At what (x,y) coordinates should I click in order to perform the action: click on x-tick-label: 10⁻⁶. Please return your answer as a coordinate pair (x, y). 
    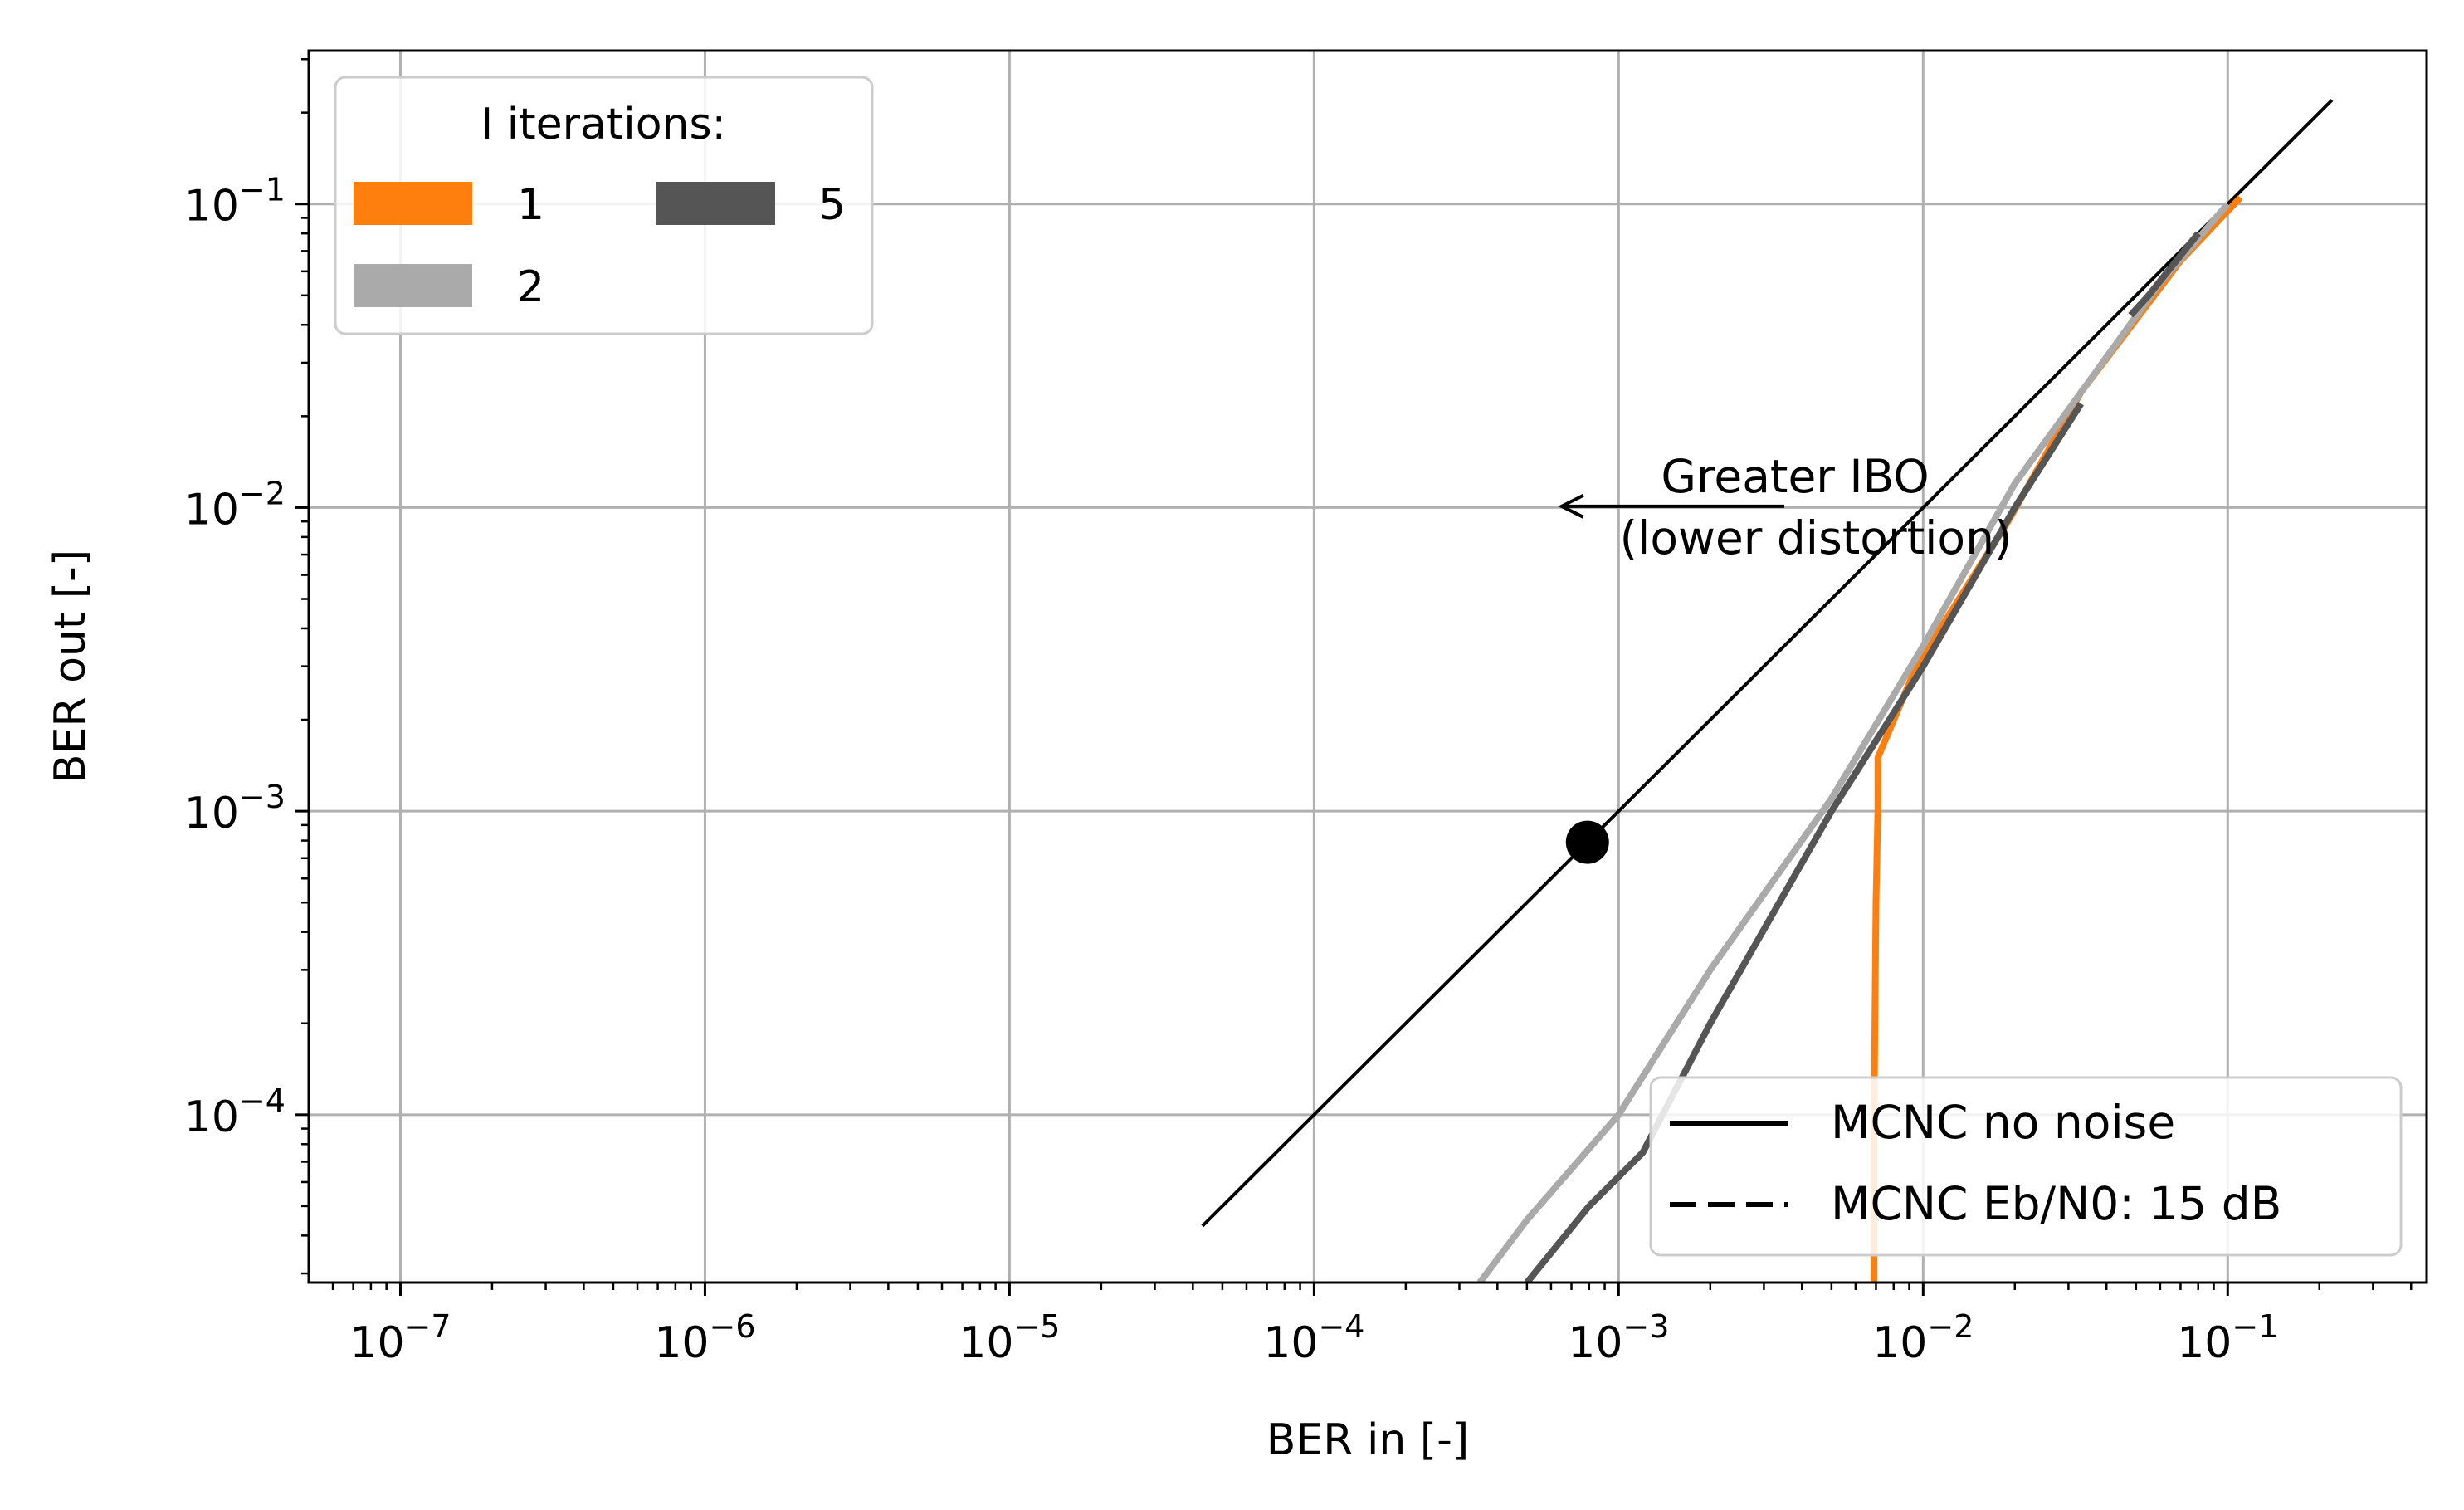
    Looking at the image, I should click on (704, 1338).